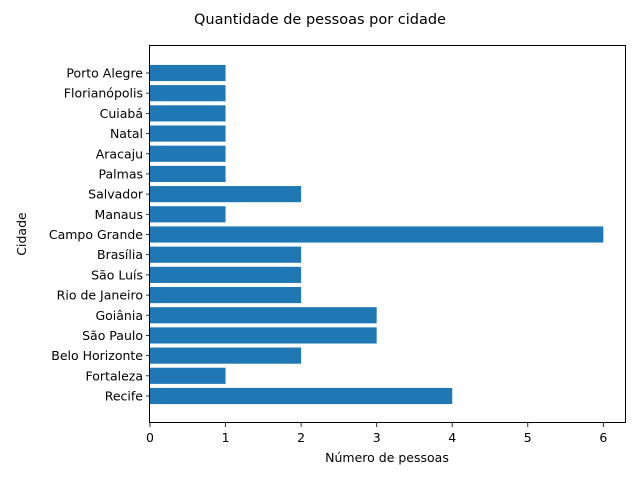  I want to click on x-axis-label: Número de pessoas, so click(387, 457).